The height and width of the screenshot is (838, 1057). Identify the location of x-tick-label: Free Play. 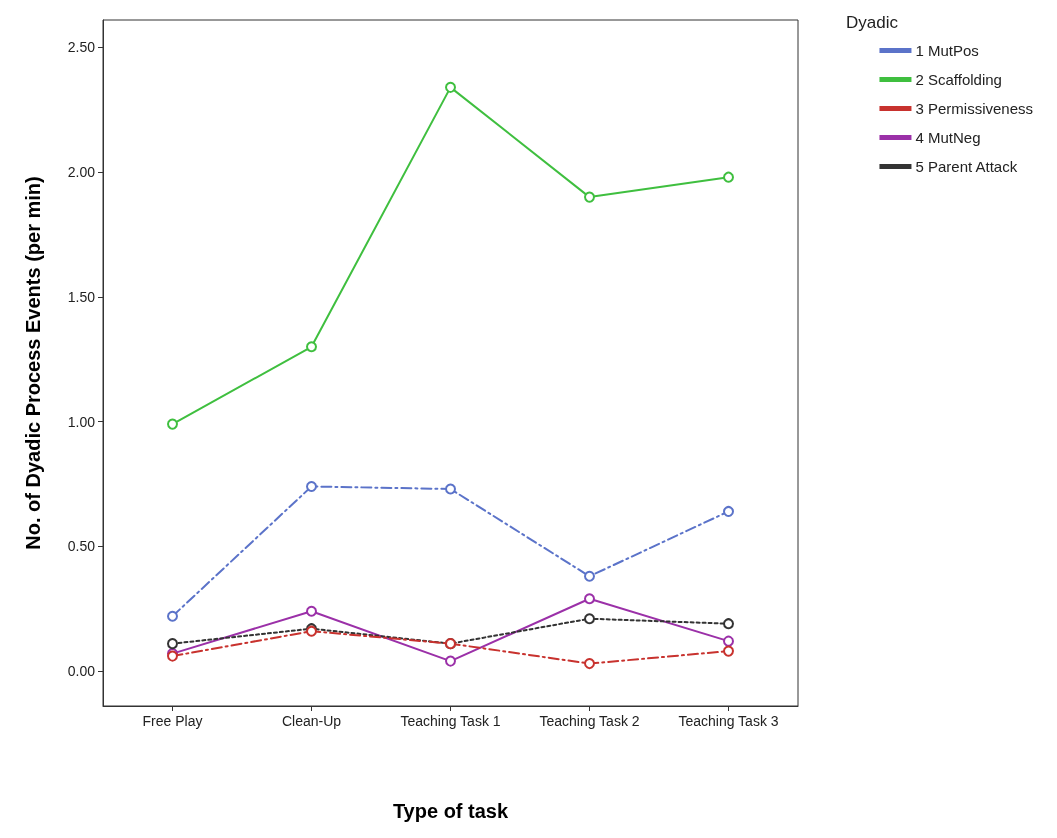
(172, 721).